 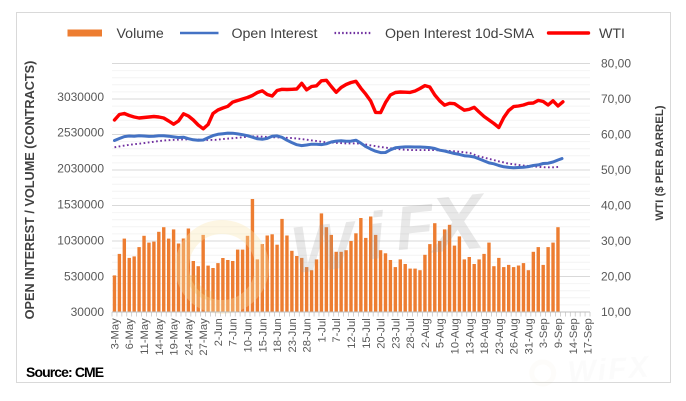 What do you see at coordinates (116, 333) in the screenshot?
I see `svg-text: 3-May` at bounding box center [116, 333].